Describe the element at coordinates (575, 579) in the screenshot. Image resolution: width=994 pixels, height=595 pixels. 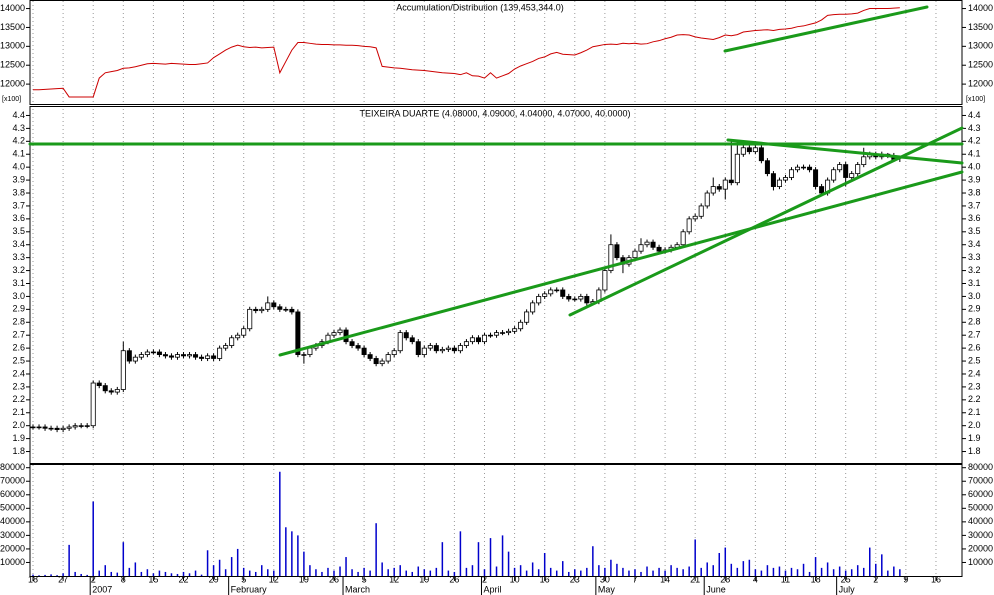
I see `x-tick-label: 23` at that location.